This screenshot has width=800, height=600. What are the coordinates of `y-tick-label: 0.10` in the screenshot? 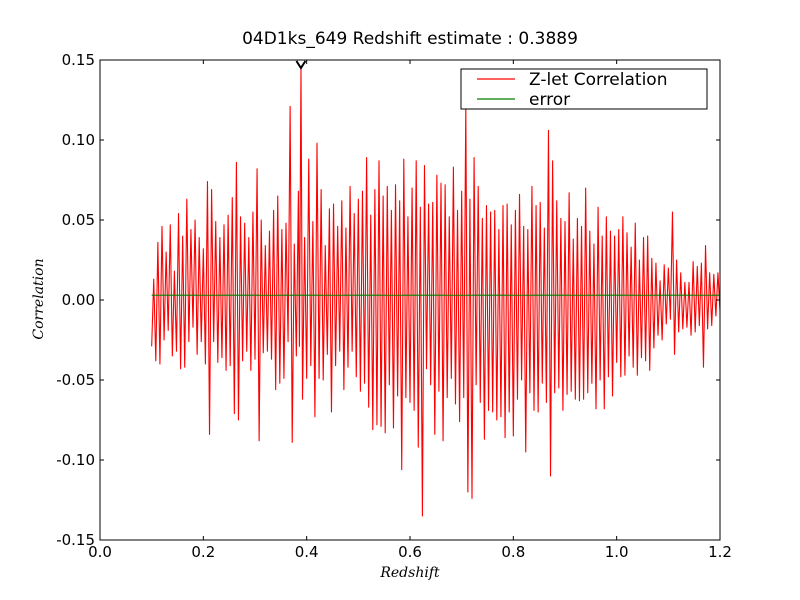 It's located at (78, 140).